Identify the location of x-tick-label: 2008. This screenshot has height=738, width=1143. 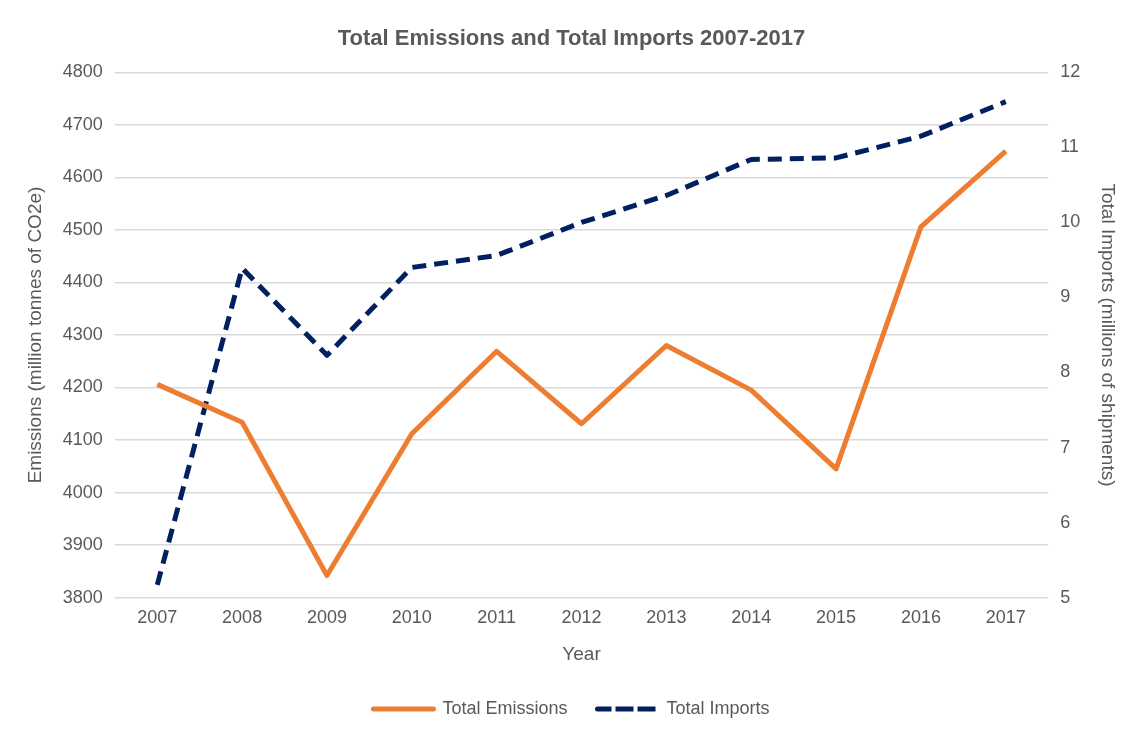
(242, 617).